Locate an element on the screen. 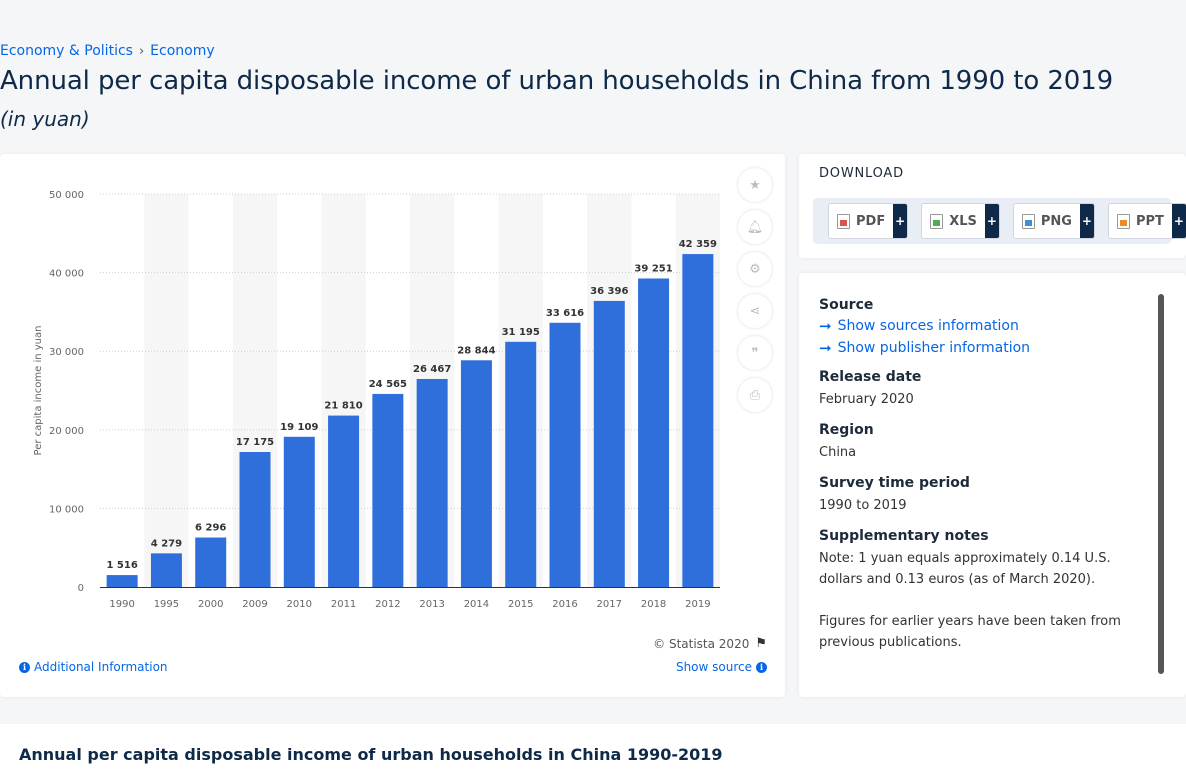 This screenshot has height=784, width=1186. y-tick-label: 0 is located at coordinates (81, 588).